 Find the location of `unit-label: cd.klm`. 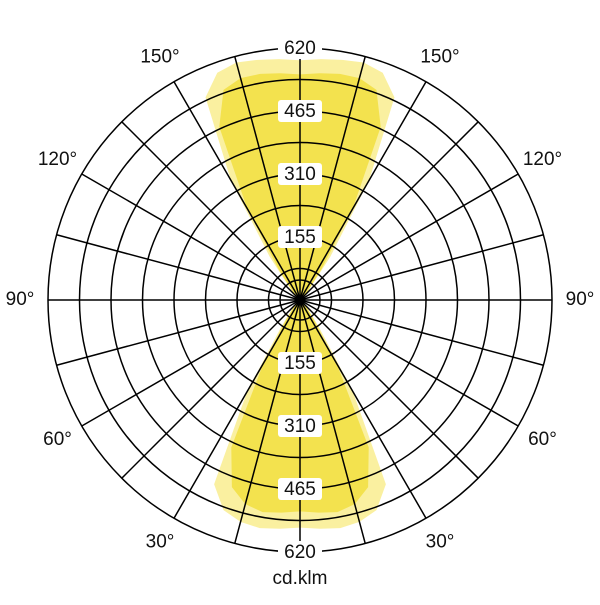

unit-label: cd.klm is located at coordinates (300, 578).